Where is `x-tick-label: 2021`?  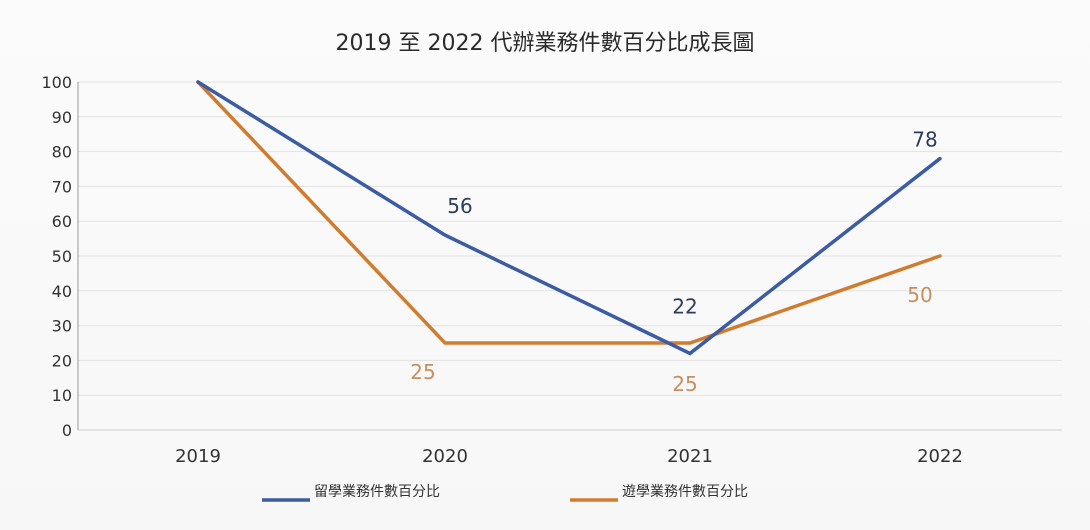
x-tick-label: 2021 is located at coordinates (690, 456).